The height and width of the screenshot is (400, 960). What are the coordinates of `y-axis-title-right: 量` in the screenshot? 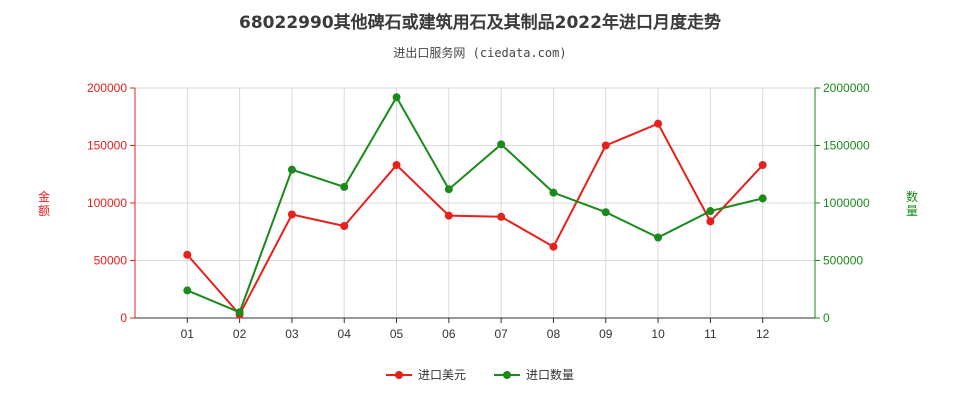 It's located at (912, 211).